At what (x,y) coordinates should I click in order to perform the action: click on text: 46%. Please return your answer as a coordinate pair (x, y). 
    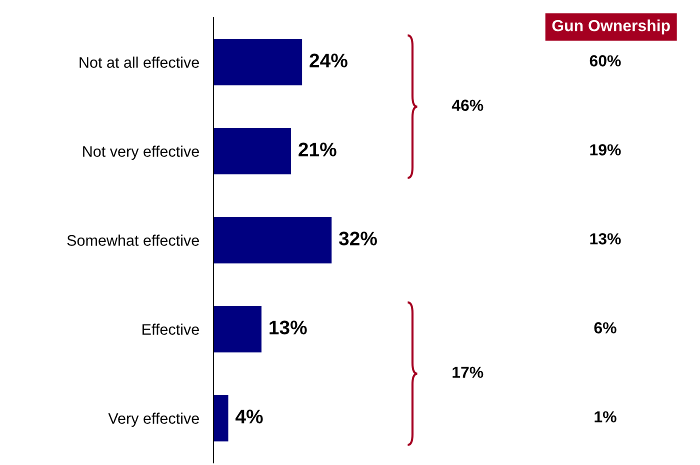
    Looking at the image, I should click on (468, 105).